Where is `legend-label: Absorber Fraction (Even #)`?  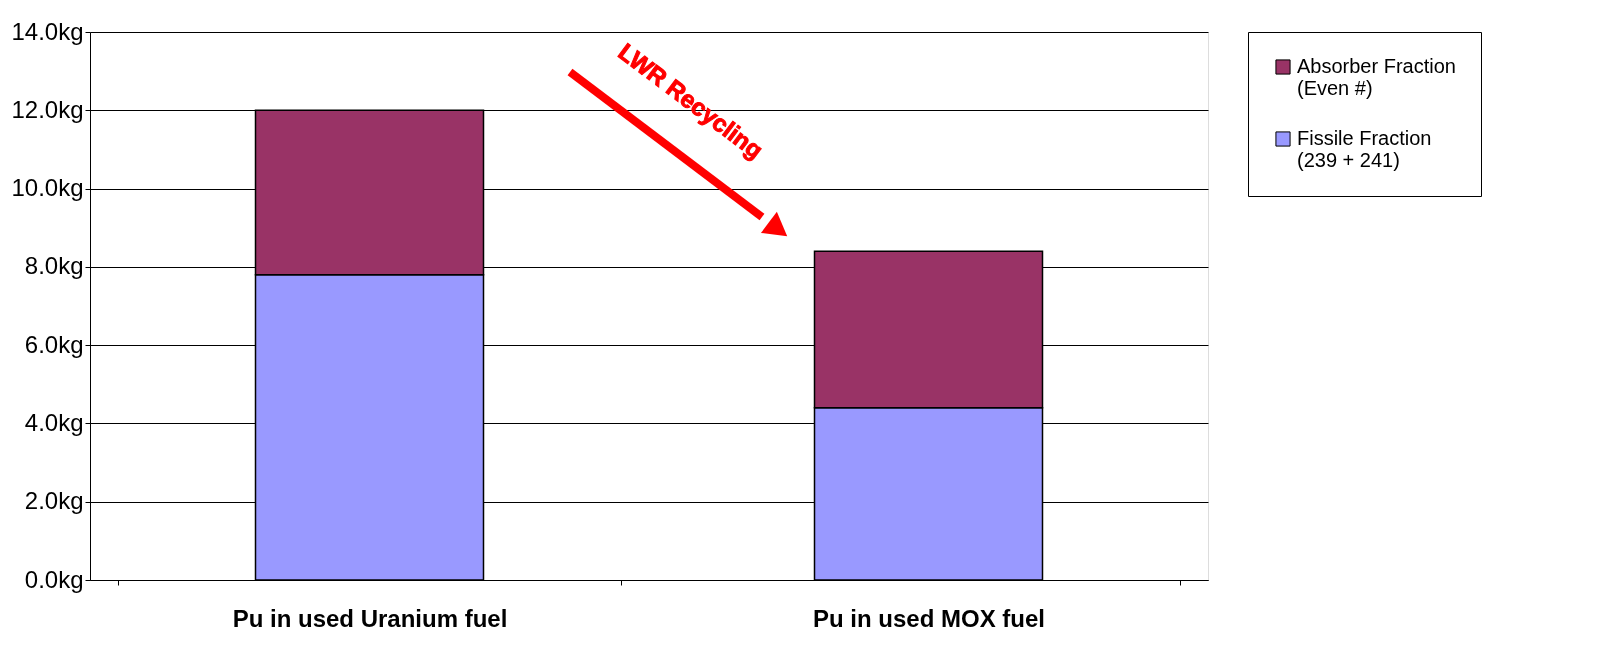 legend-label: Absorber Fraction (Even #) is located at coordinates (1376, 77).